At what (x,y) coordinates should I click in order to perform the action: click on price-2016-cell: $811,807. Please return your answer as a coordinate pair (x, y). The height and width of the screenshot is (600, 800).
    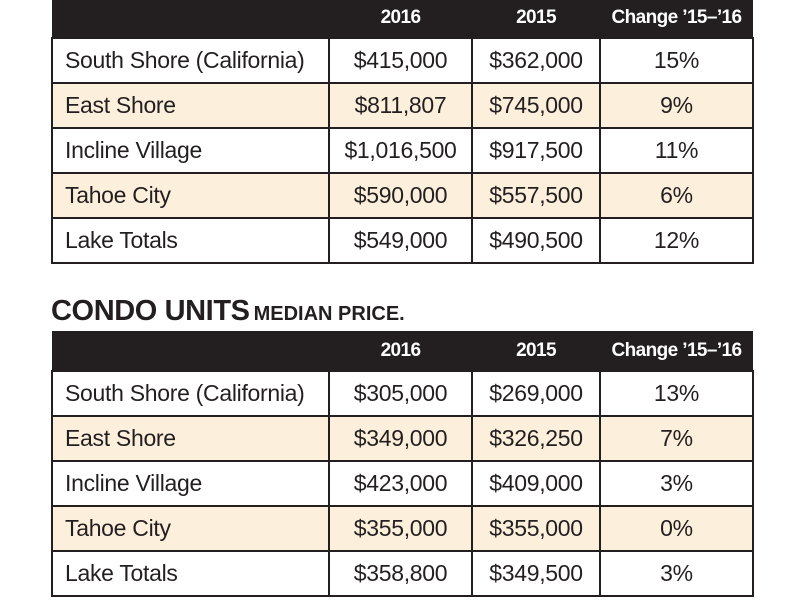
    Looking at the image, I should click on (400, 105).